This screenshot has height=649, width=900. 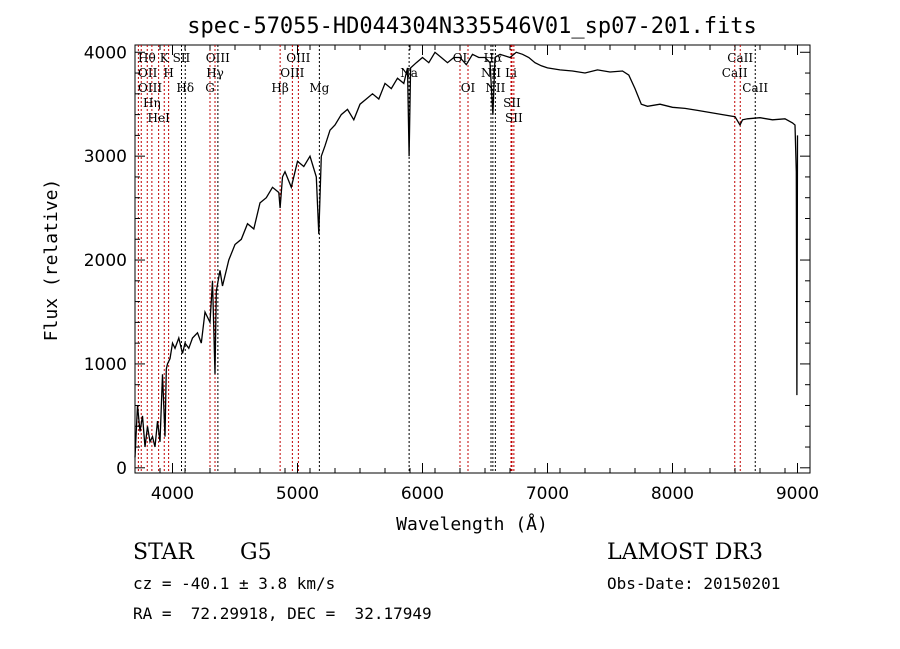 What do you see at coordinates (297, 494) in the screenshot?
I see `x-tick-label: 5000` at bounding box center [297, 494].